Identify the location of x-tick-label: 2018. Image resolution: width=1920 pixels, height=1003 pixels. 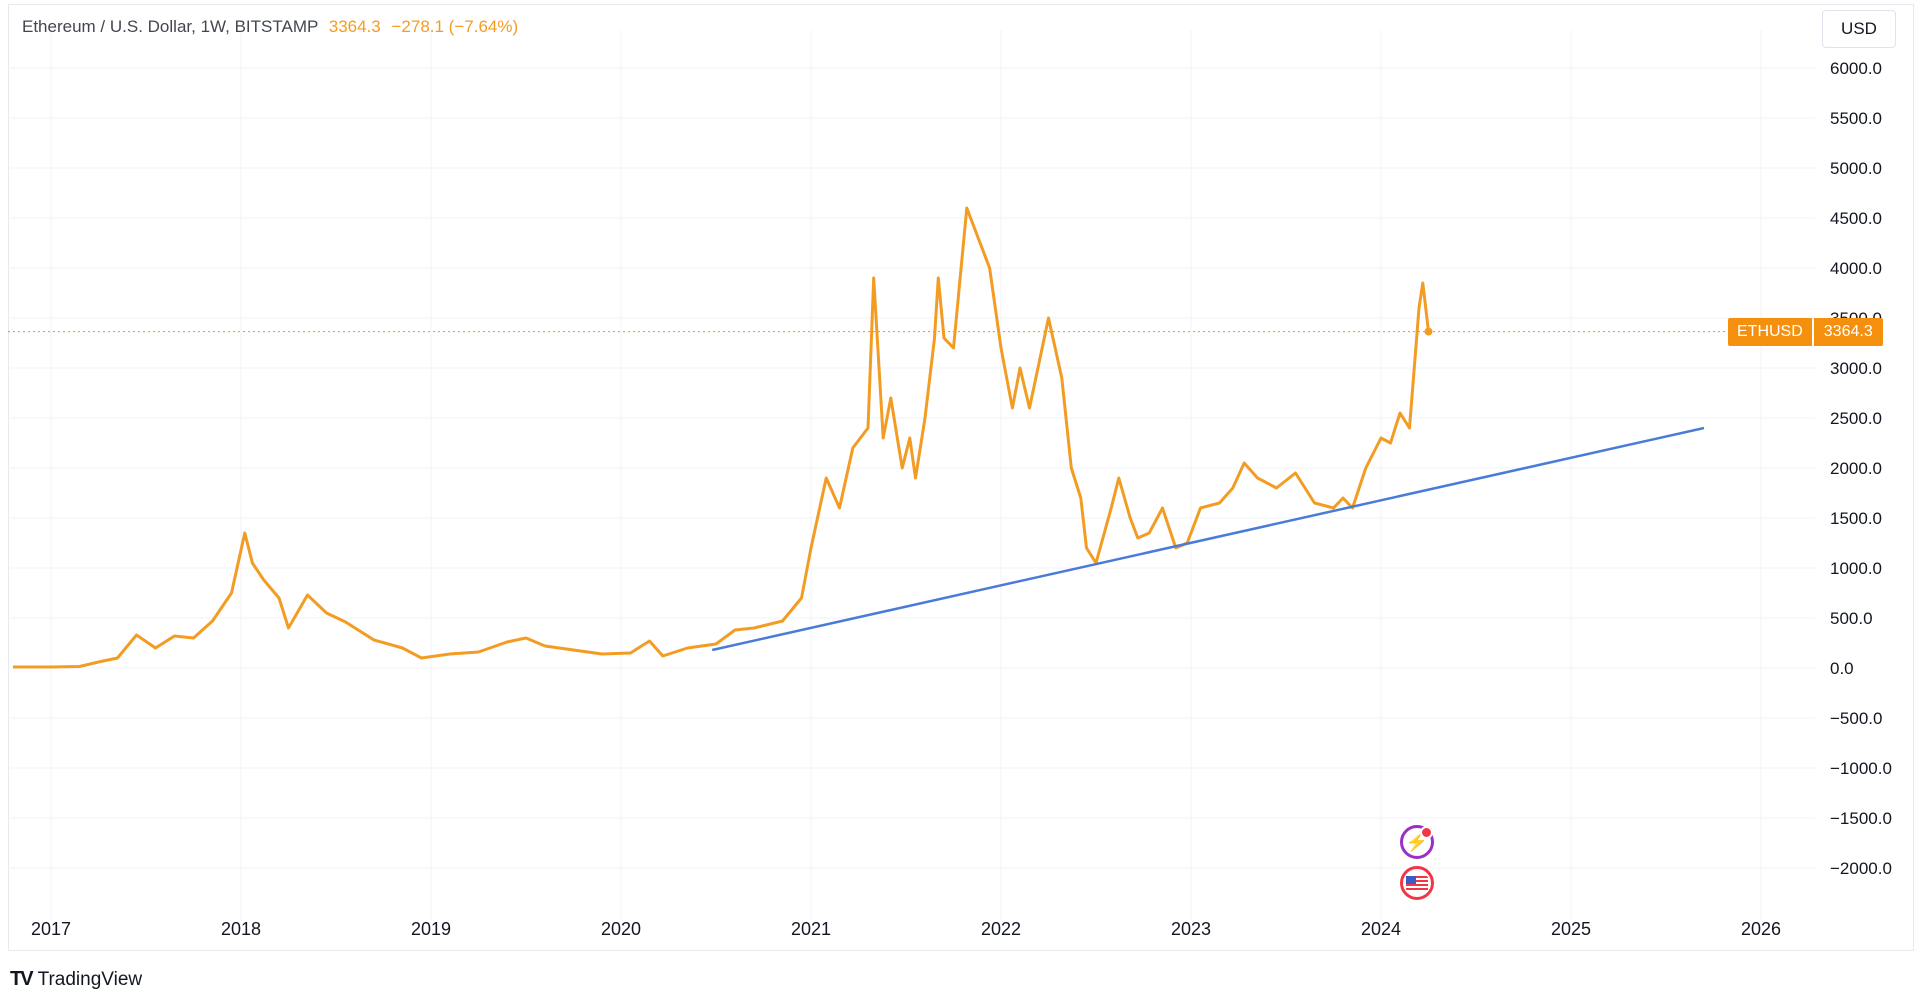
(241, 929).